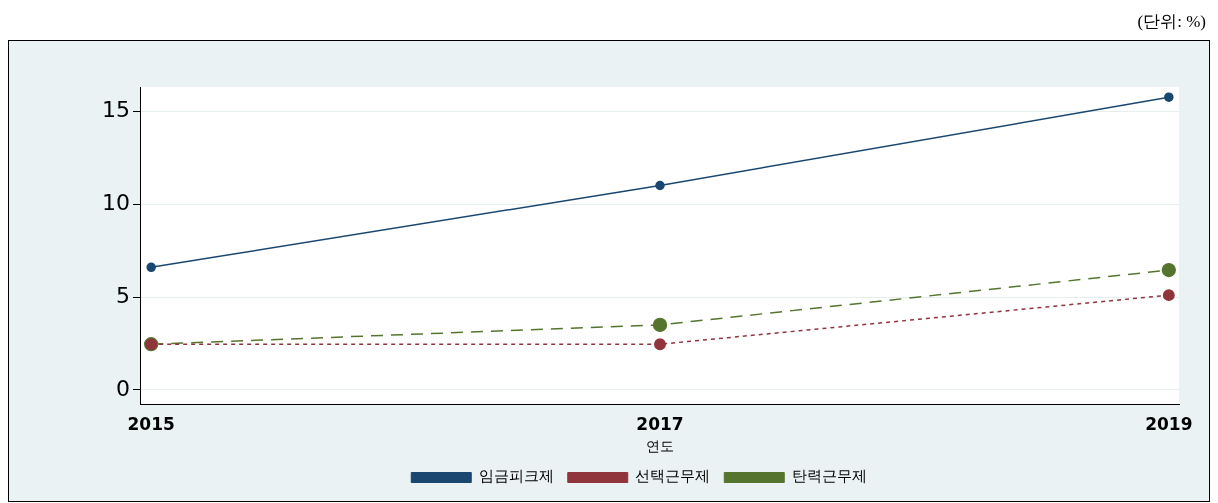  What do you see at coordinates (660, 424) in the screenshot?
I see `x-tick-label: 2017` at bounding box center [660, 424].